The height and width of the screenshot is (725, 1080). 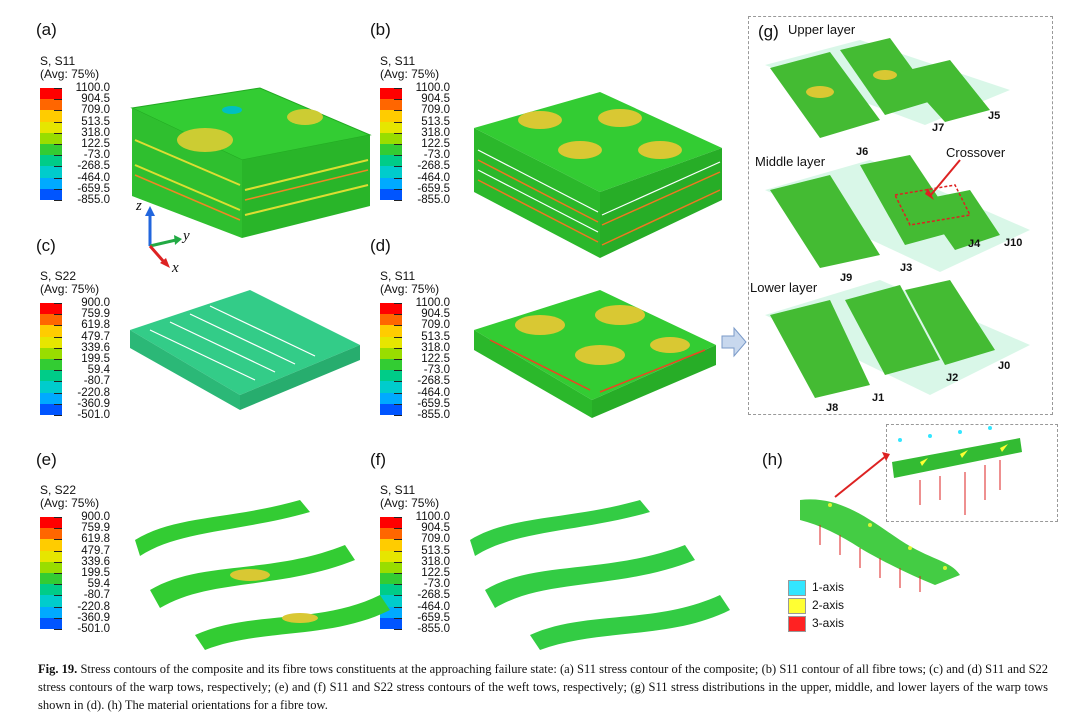 What do you see at coordinates (972, 473) in the screenshot?
I see `panel-h-inset-frame` at bounding box center [972, 473].